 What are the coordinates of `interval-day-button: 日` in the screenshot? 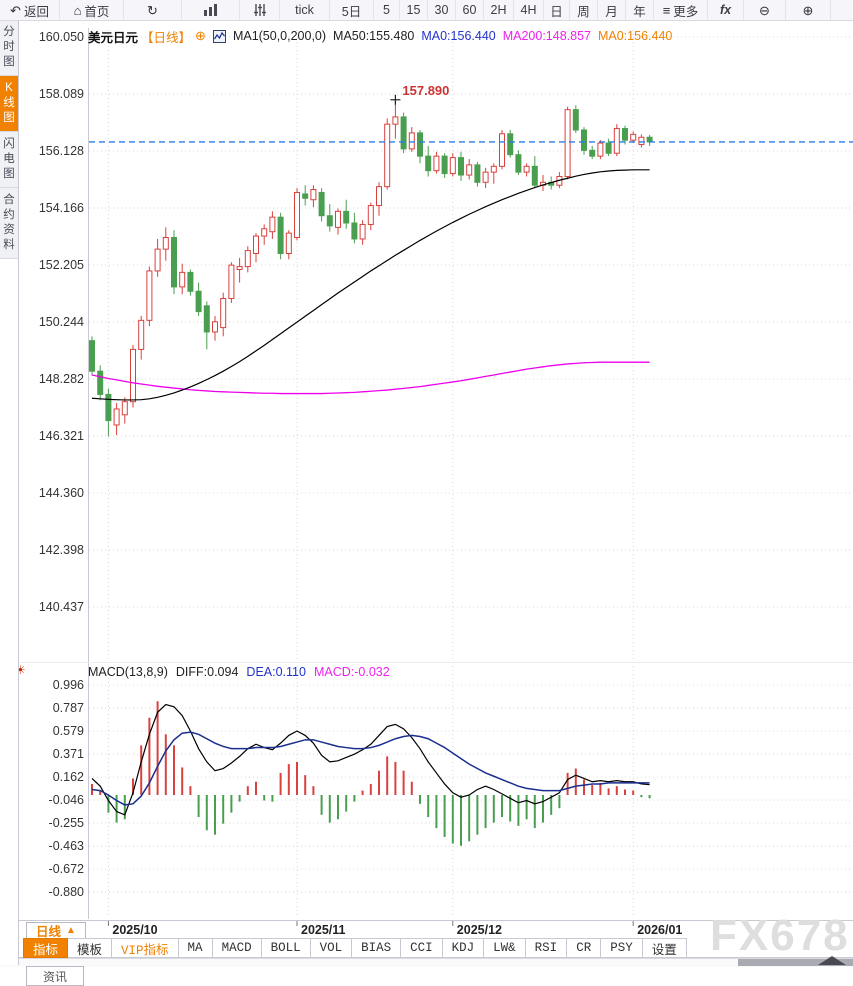 It's located at (557, 10).